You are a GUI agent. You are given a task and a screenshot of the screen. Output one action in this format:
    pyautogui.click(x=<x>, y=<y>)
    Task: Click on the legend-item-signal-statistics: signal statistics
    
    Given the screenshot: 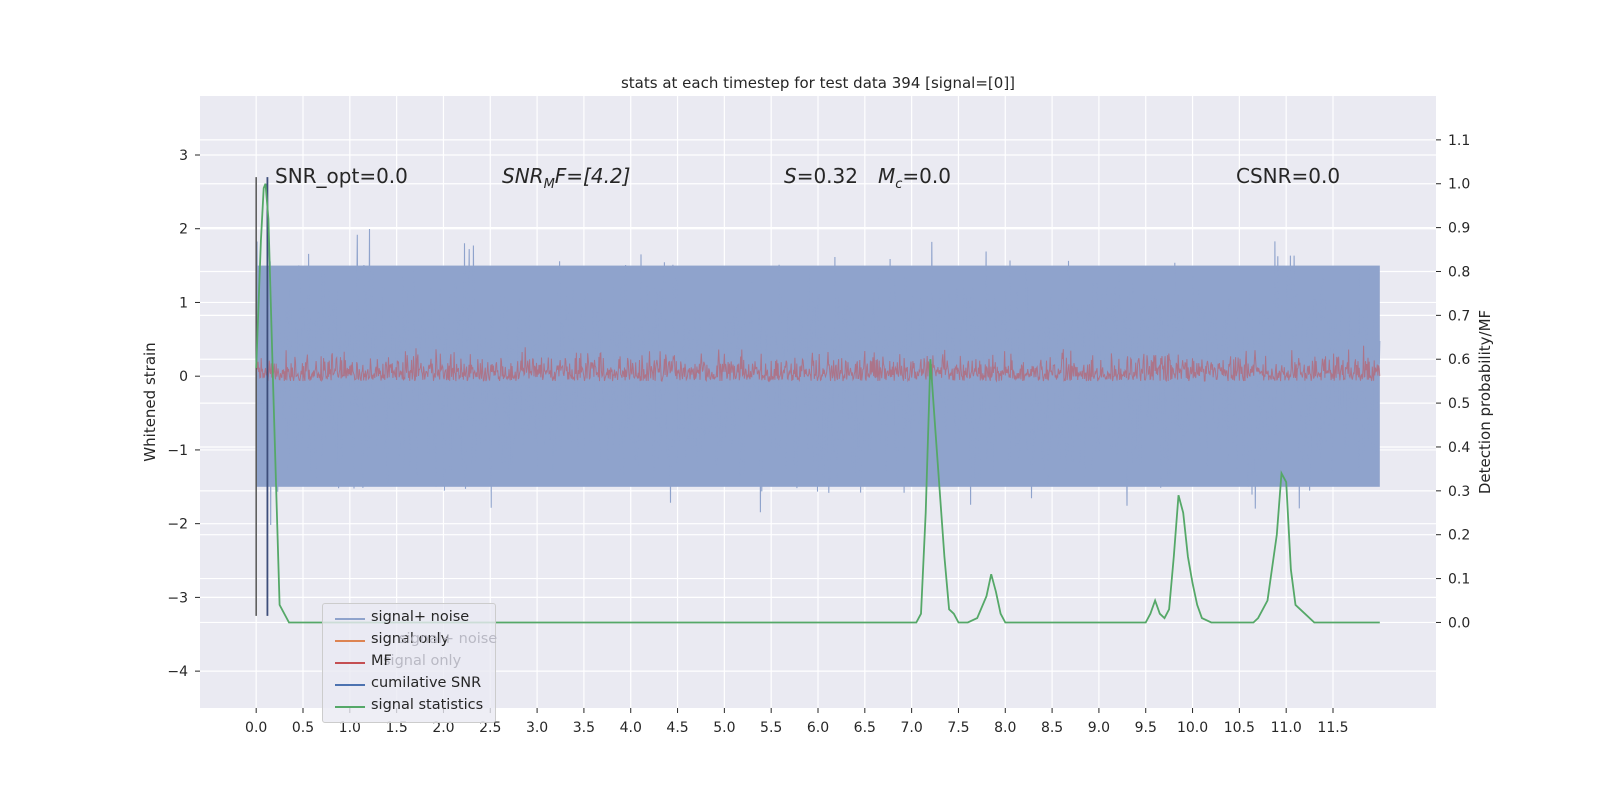 What is the action you would take?
    pyautogui.click(x=409, y=707)
    